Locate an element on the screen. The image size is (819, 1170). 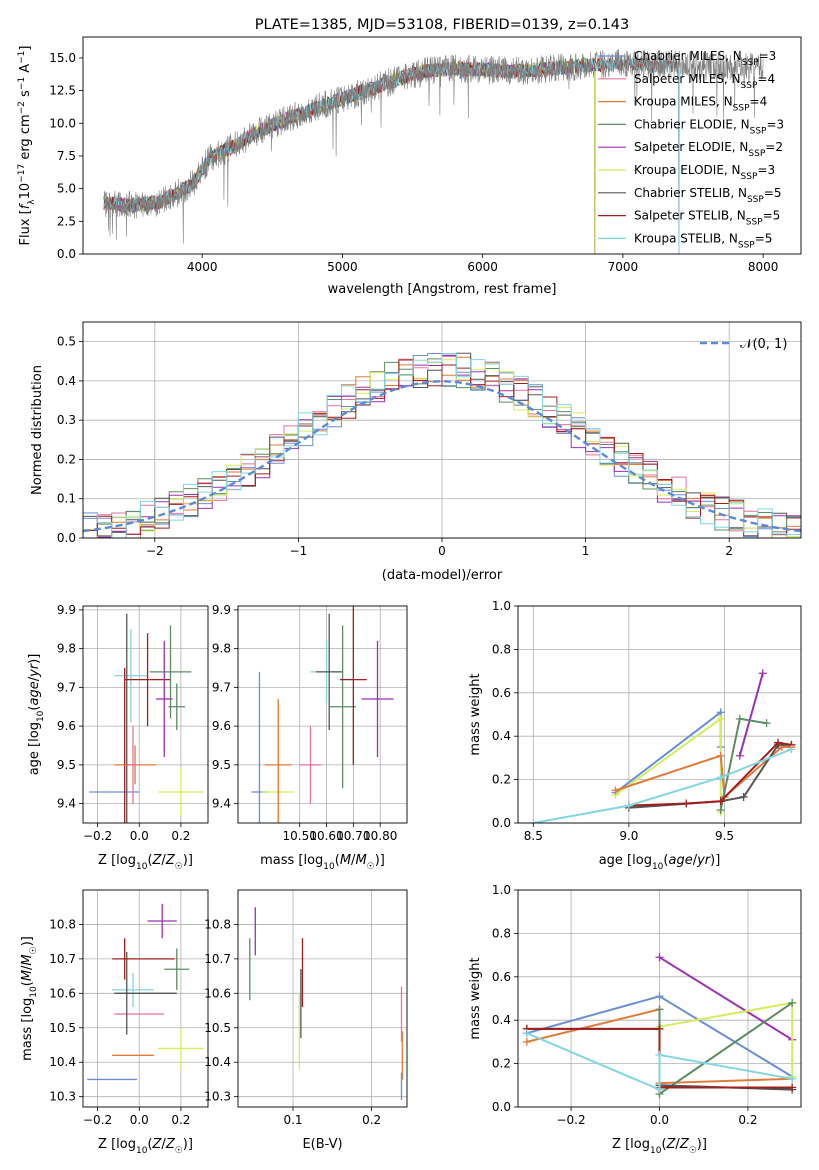
legend-label: Kroupa STELIB, NSSP=5 is located at coordinates (703, 240).